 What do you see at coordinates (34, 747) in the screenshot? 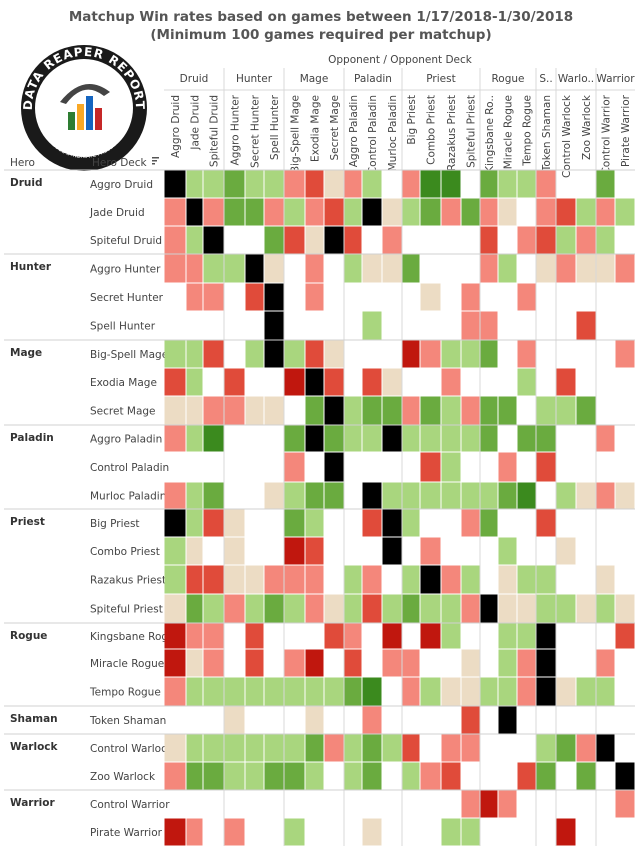
I see `row-group-label: Warlock` at bounding box center [34, 747].